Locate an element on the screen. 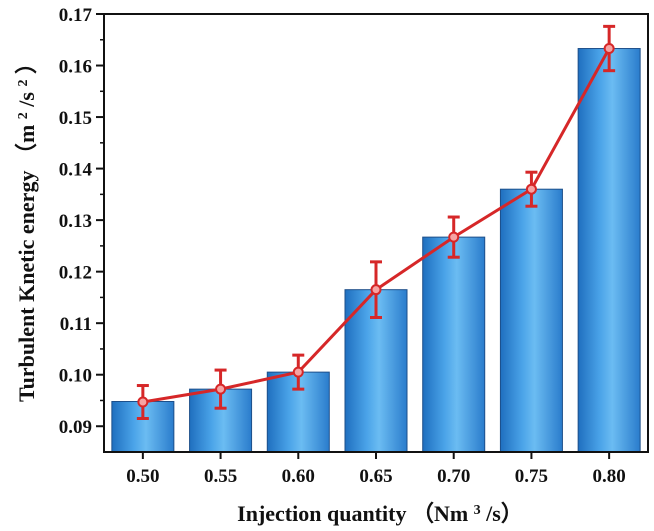  bar-0.80 is located at coordinates (609, 250).